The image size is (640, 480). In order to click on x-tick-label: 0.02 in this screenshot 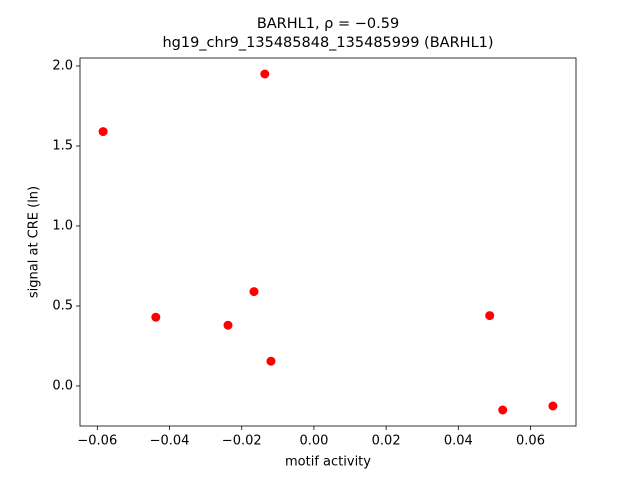, I will do `click(386, 441)`.